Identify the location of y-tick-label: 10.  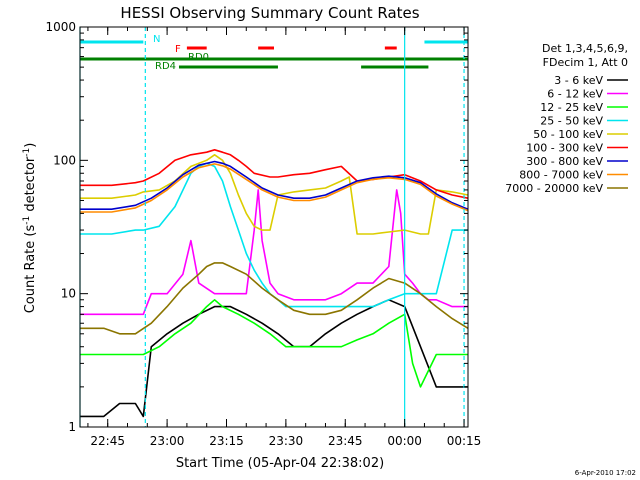
(68, 294).